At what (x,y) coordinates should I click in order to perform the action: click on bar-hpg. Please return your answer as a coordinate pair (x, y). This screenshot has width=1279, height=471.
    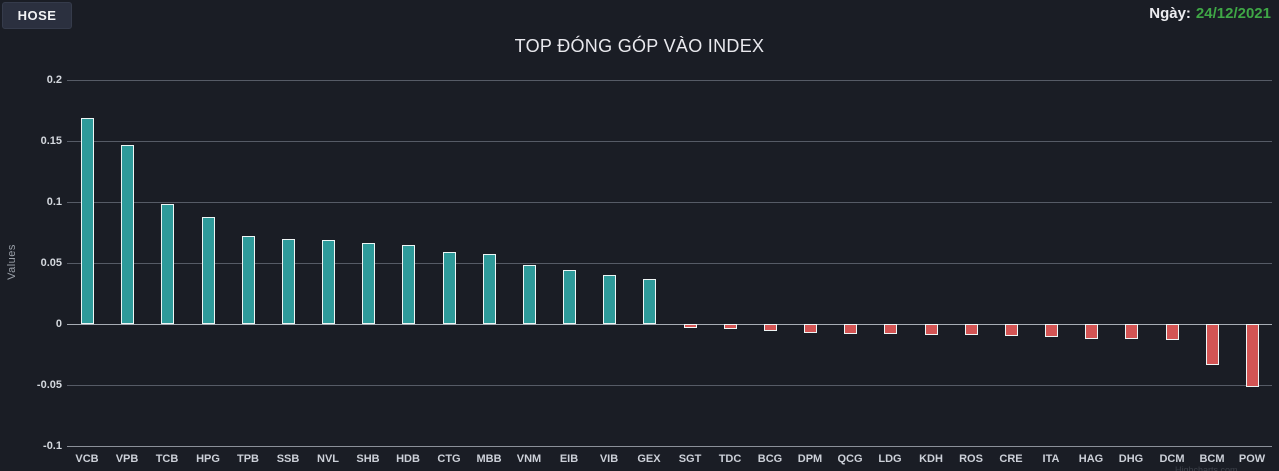
    Looking at the image, I should click on (208, 270).